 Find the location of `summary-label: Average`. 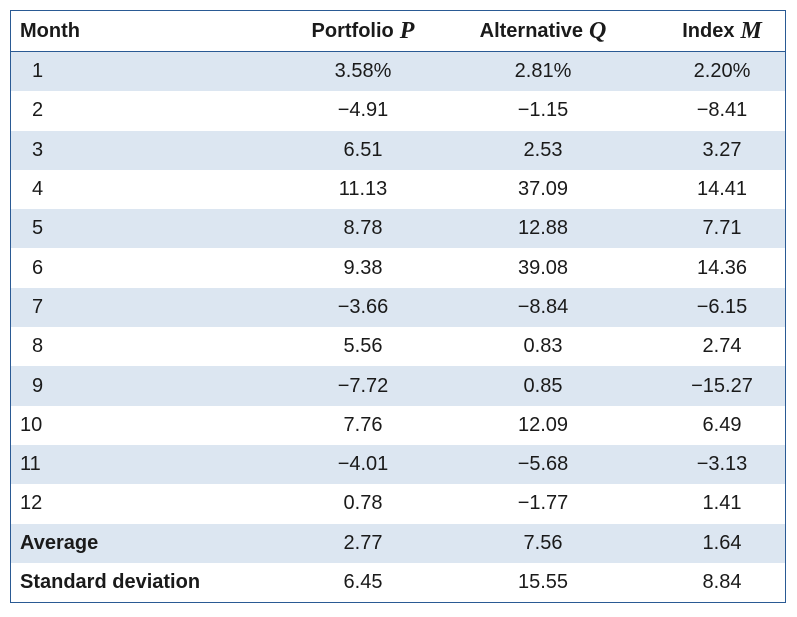

summary-label: Average is located at coordinates (59, 542).